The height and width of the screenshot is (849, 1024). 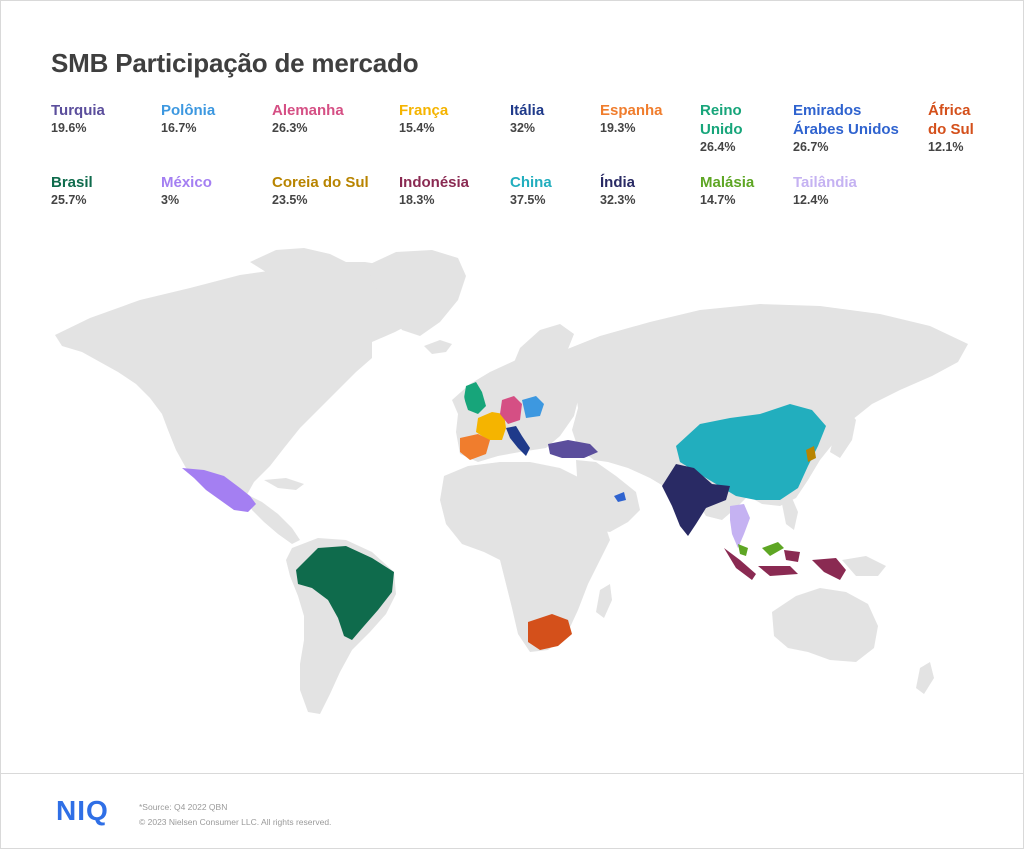 I want to click on arctic-islands, so click(x=298, y=260).